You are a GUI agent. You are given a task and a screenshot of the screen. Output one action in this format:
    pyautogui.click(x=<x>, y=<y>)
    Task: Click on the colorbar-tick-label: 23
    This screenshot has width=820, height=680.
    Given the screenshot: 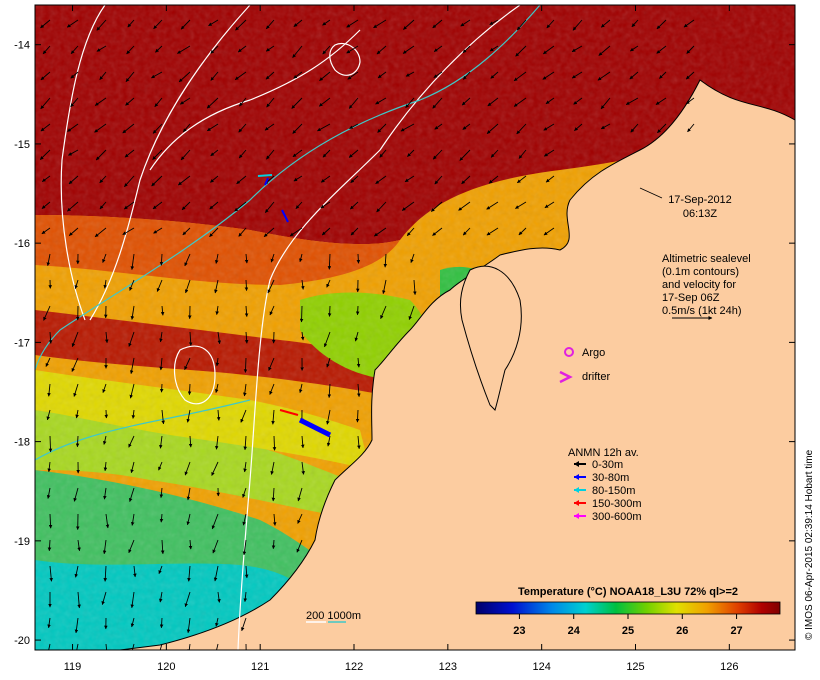 What is the action you would take?
    pyautogui.click(x=519, y=631)
    